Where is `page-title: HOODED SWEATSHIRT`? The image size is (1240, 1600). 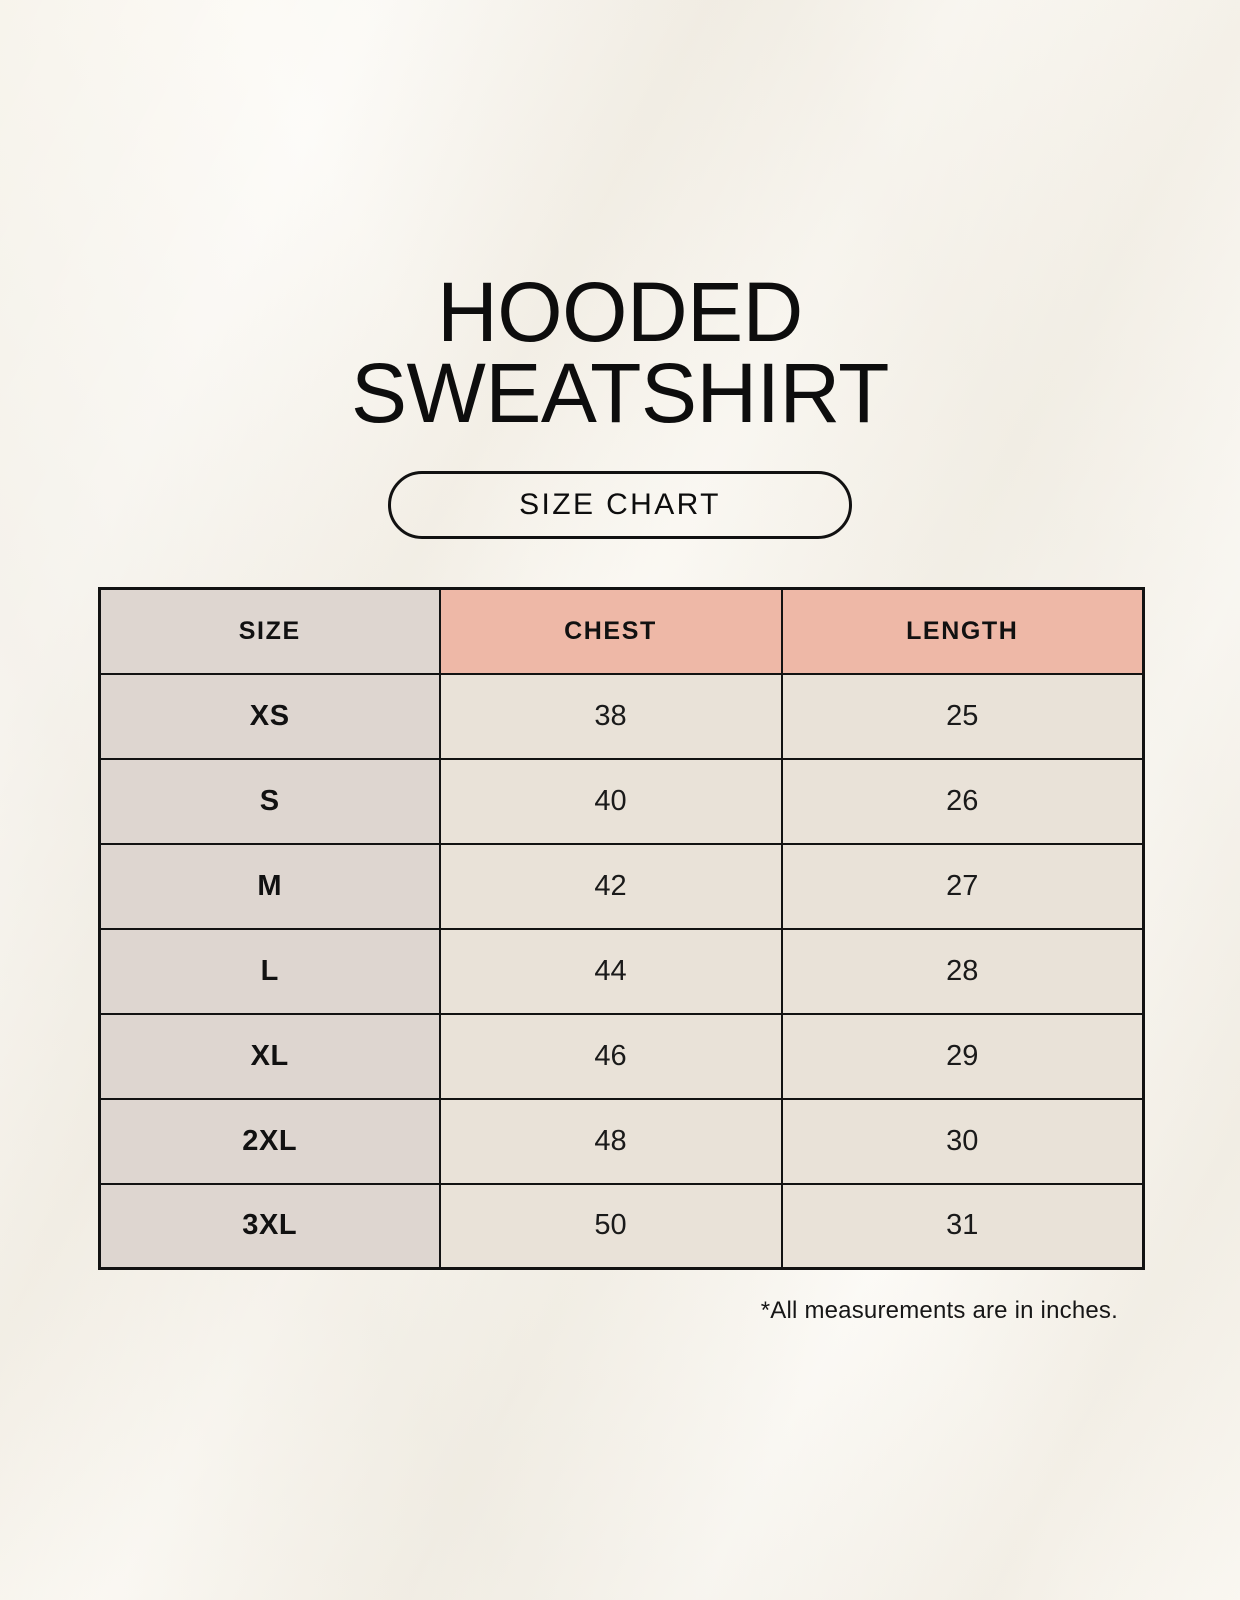 page-title: HOODED SWEATSHIRT is located at coordinates (620, 352).